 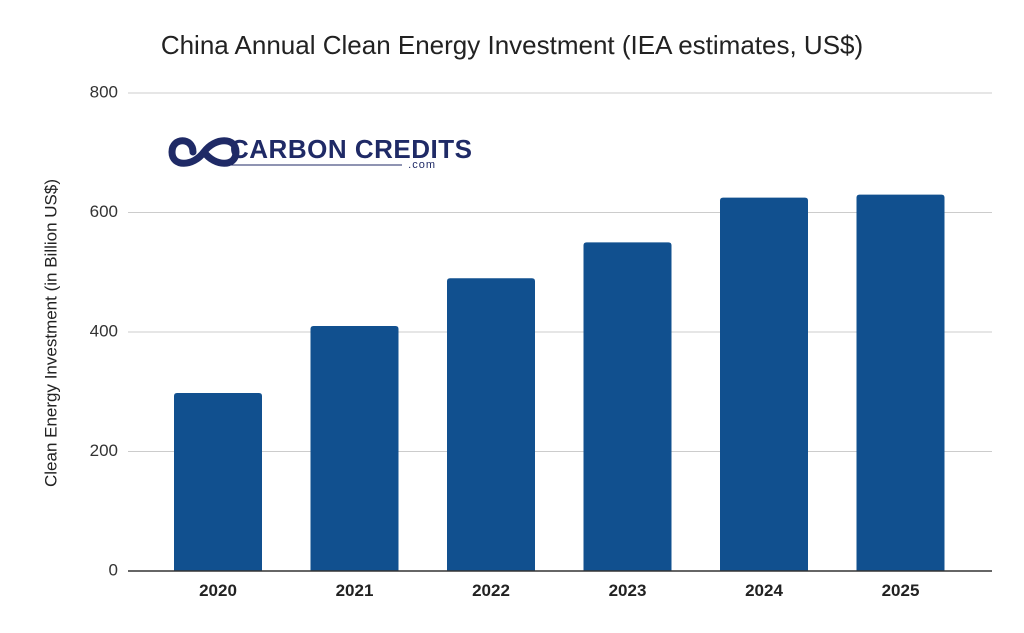 I want to click on infinity-logo-icon, so click(x=204, y=152).